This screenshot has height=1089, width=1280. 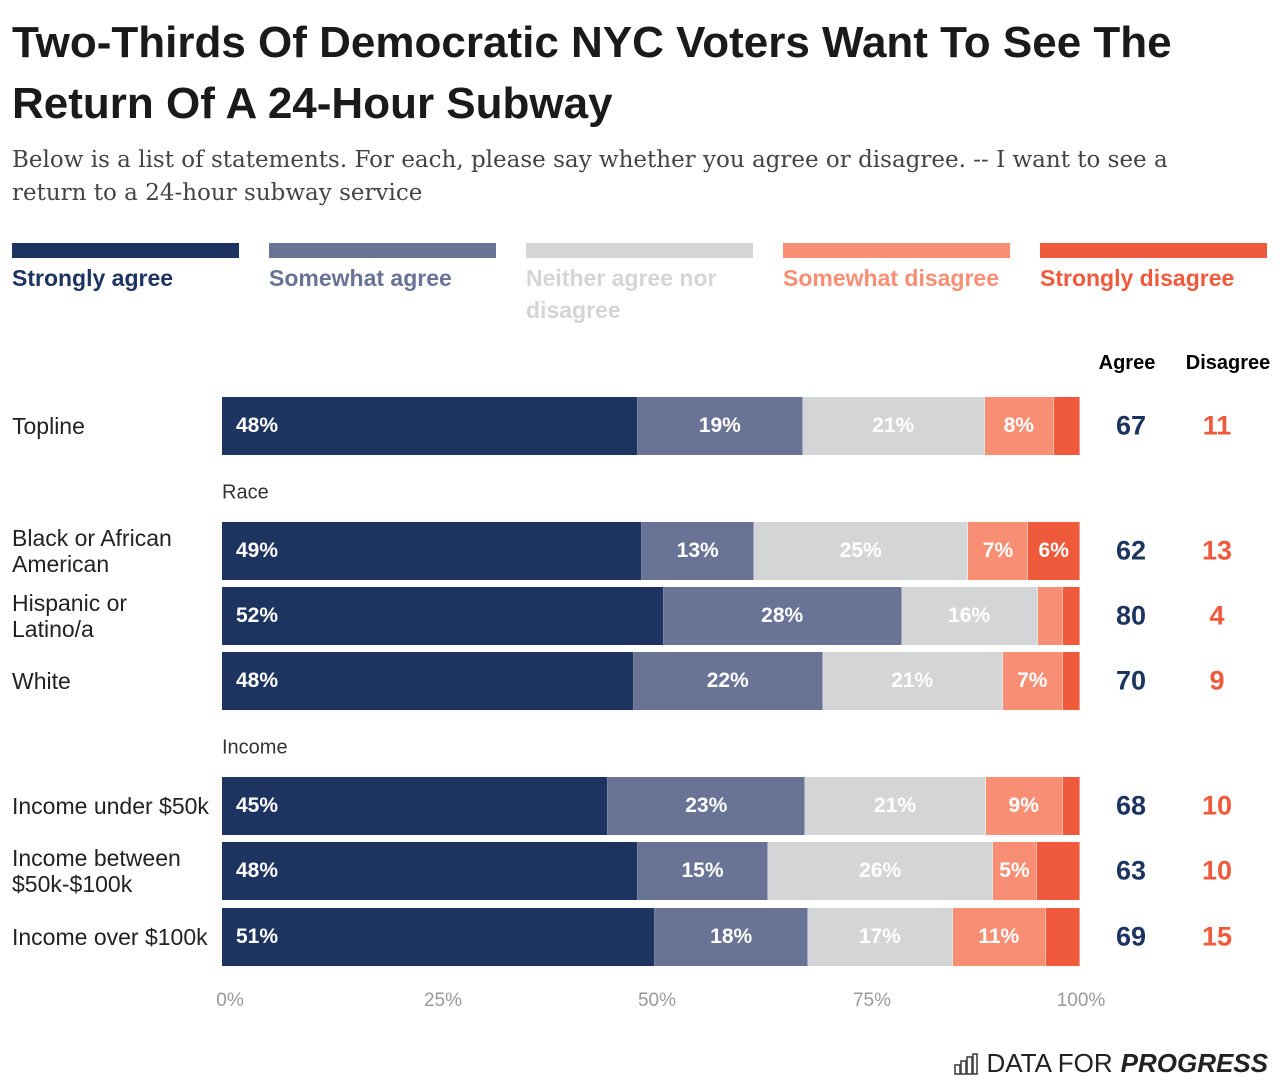 What do you see at coordinates (1217, 550) in the screenshot?
I see `net-disagree-value: 13` at bounding box center [1217, 550].